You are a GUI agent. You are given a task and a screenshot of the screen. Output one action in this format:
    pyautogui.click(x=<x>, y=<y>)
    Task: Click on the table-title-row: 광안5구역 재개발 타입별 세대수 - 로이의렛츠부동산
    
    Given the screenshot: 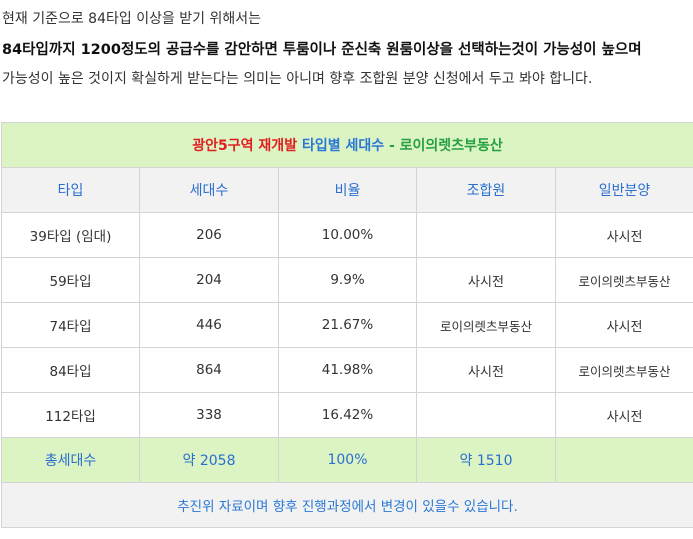 What is the action you would take?
    pyautogui.click(x=346, y=145)
    